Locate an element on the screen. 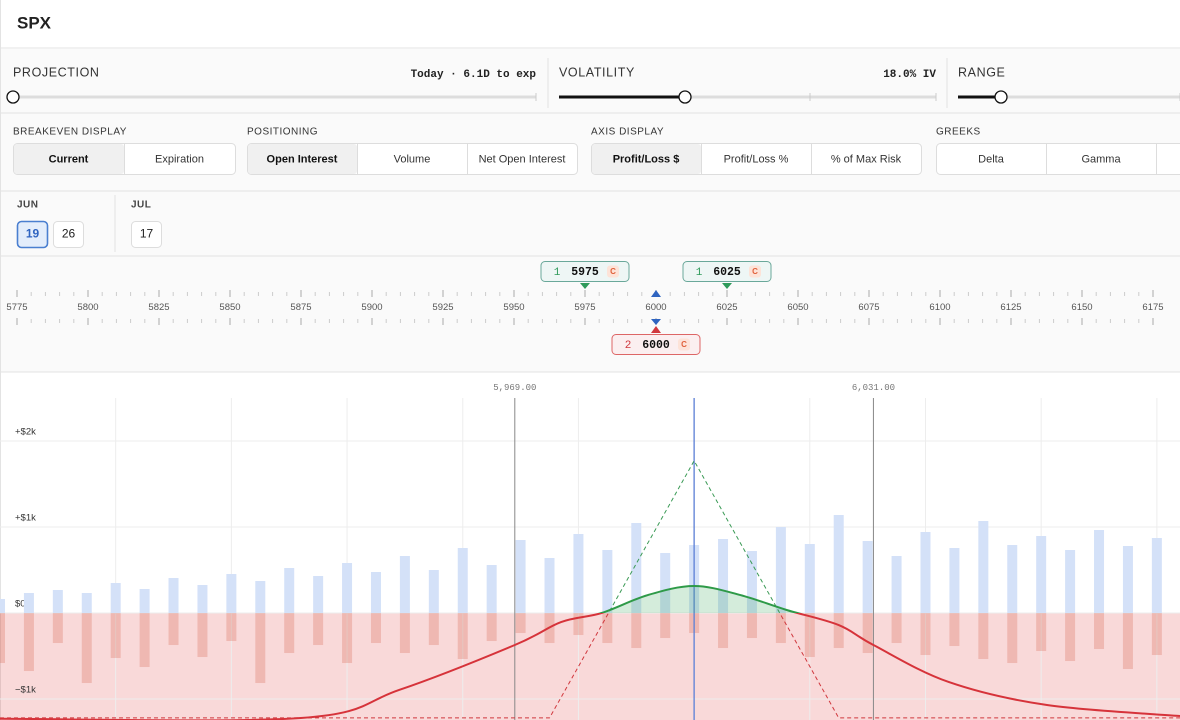  toggle-button: Net Open Interest is located at coordinates (522, 159).